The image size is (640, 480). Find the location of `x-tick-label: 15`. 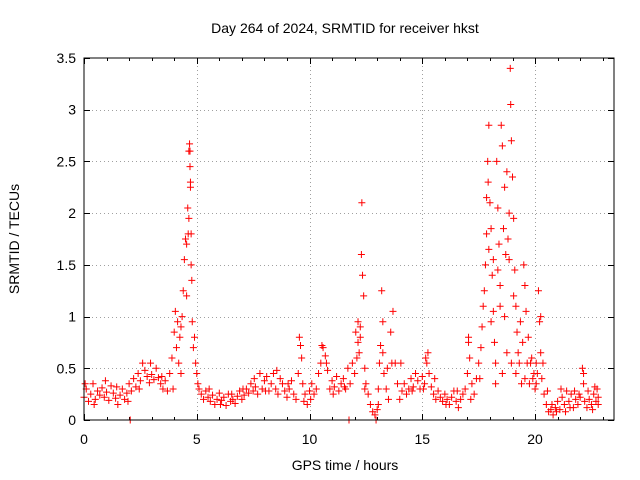

x-tick-label: 15 is located at coordinates (423, 439).